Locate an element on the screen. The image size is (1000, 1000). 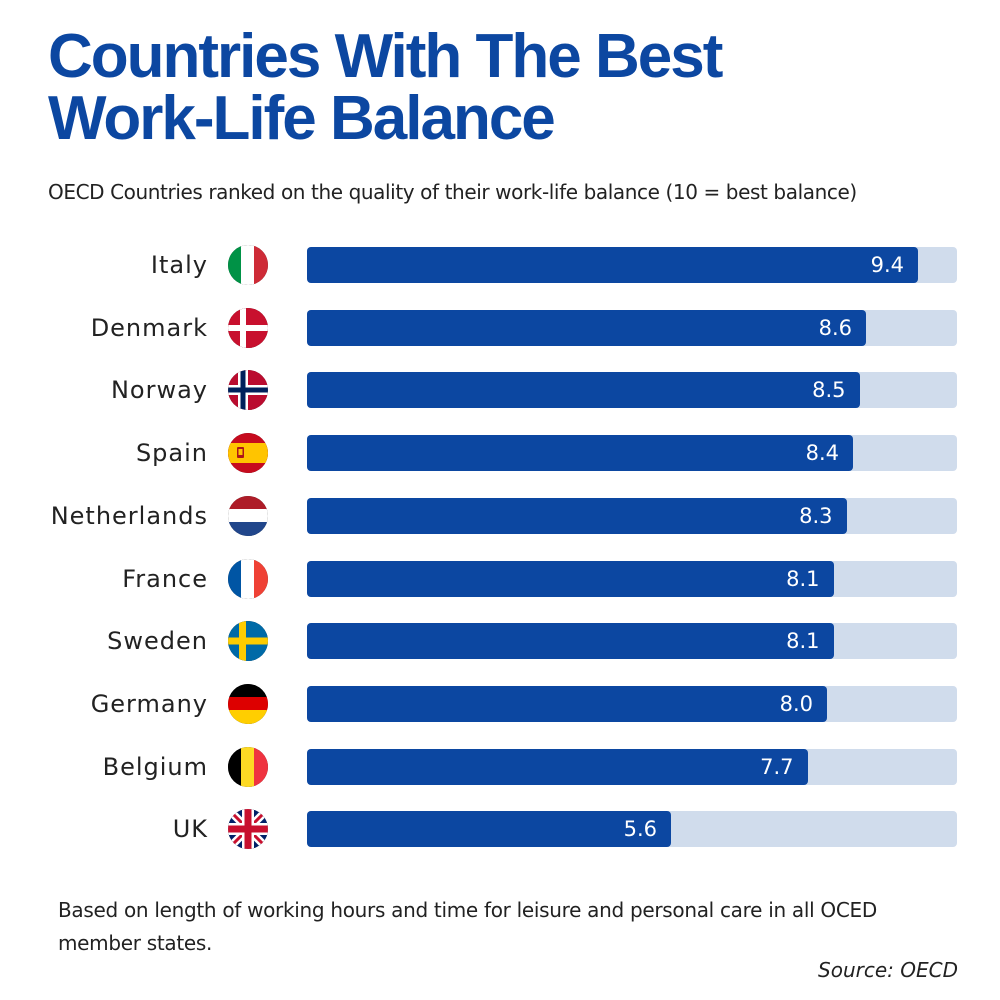
chart-row: Germany 8.0 is located at coordinates (500, 703).